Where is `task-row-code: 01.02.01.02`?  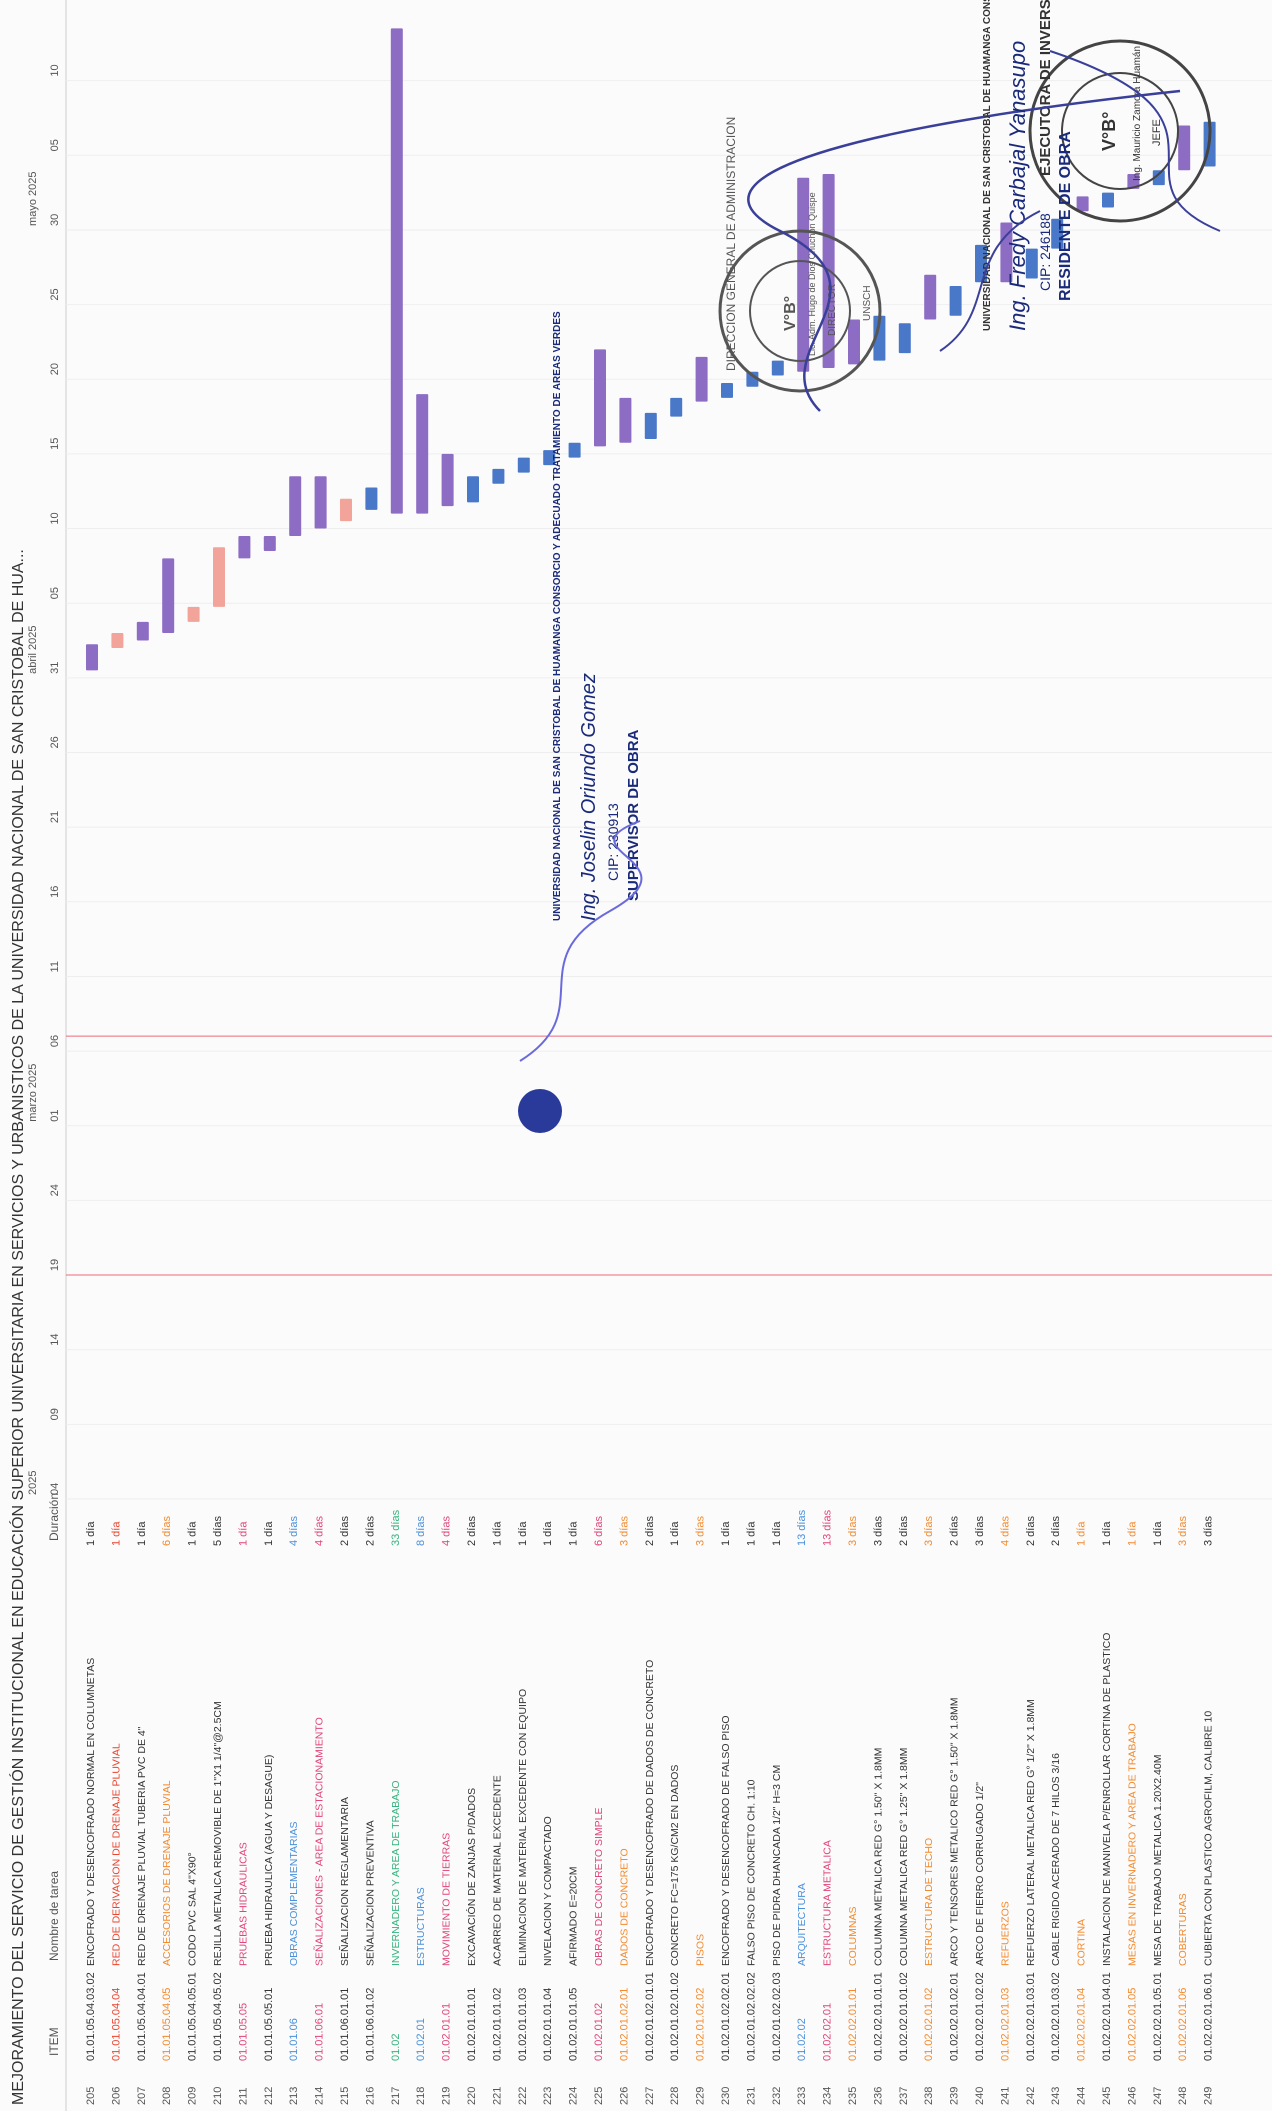
task-row-code: 01.02.01.02 is located at coordinates (599, 2032).